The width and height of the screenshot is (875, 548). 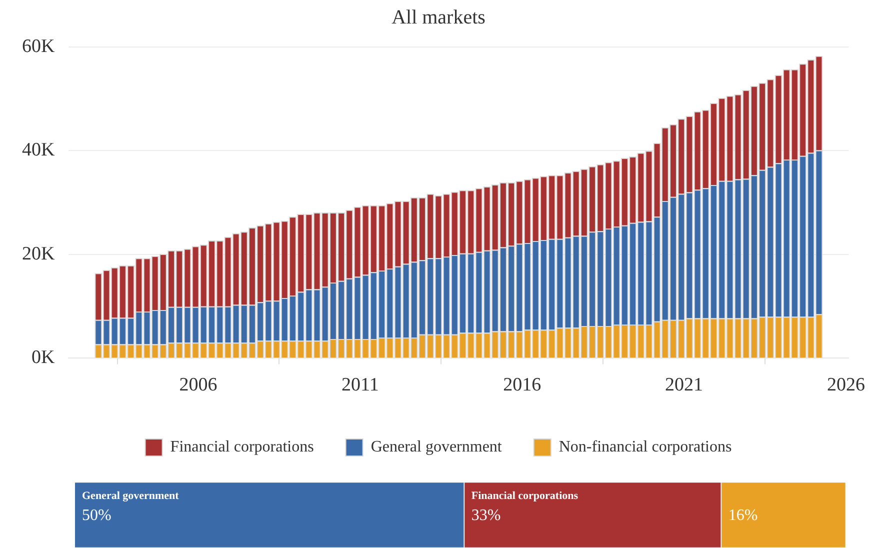 I want to click on y-tick-label: 20K, so click(x=38, y=253).